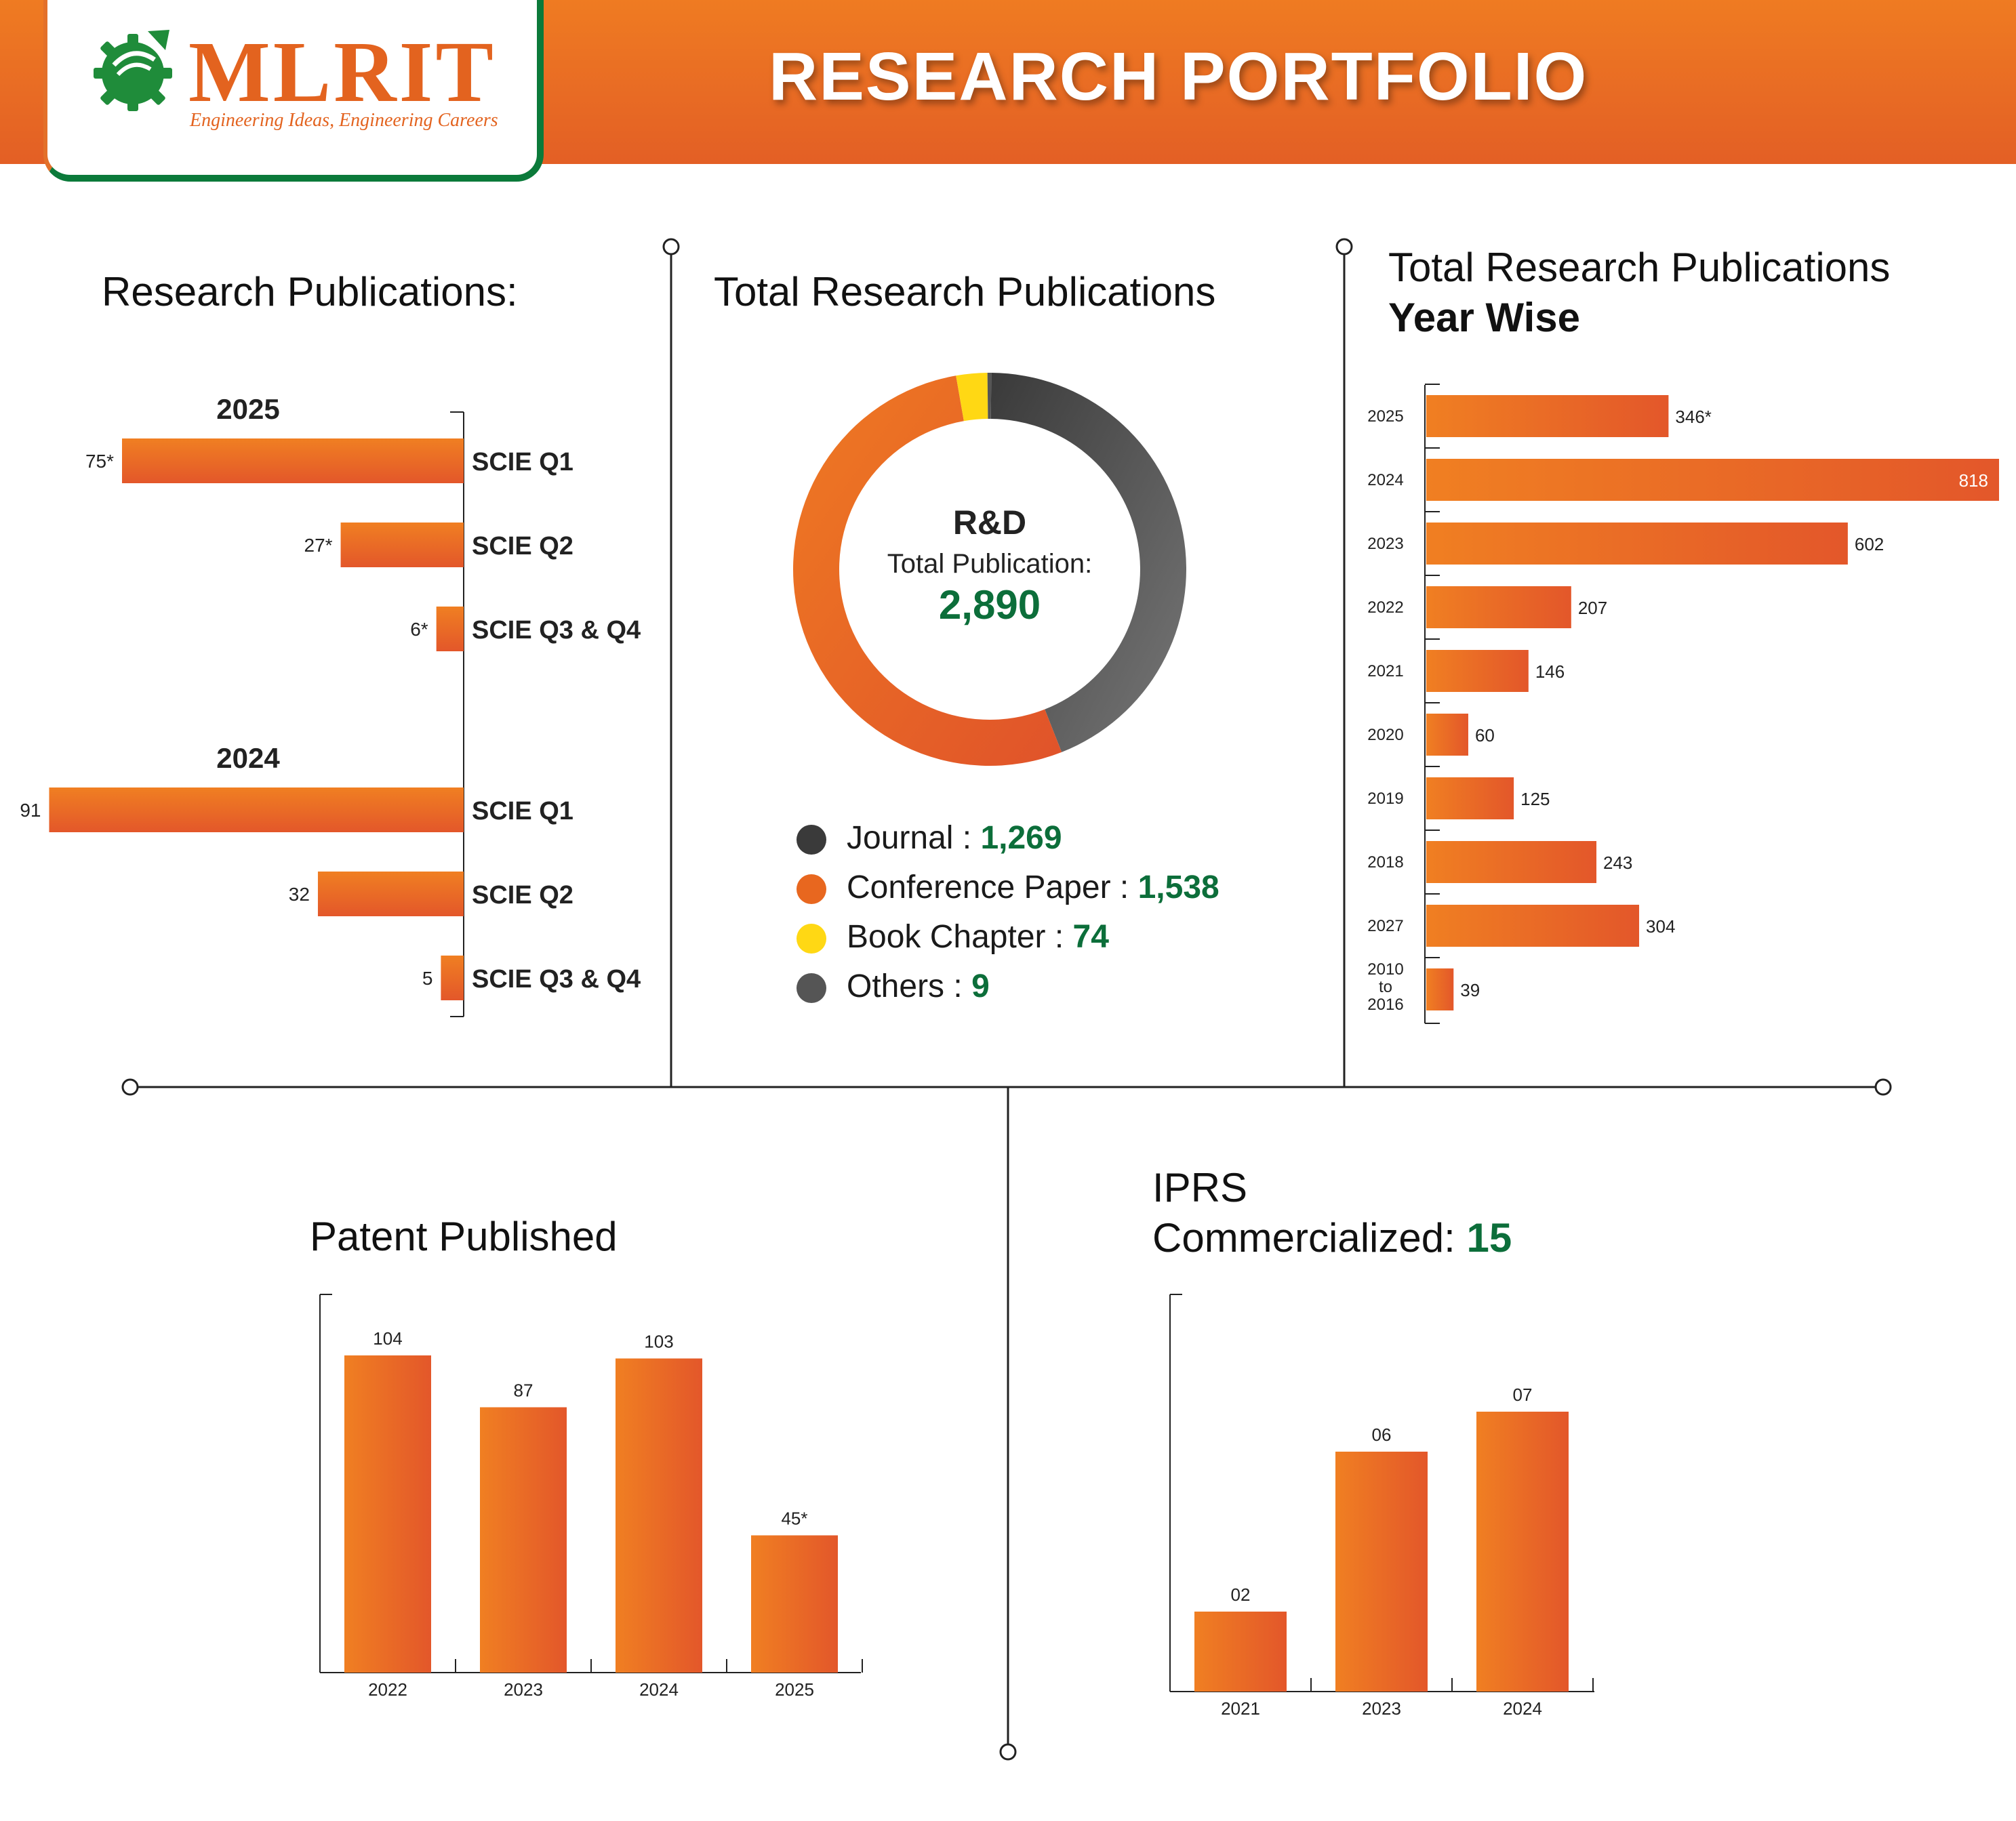 The width and height of the screenshot is (2016, 1821). Describe the element at coordinates (955, 937) in the screenshot. I see `legend-label: Book Chapter :` at that location.